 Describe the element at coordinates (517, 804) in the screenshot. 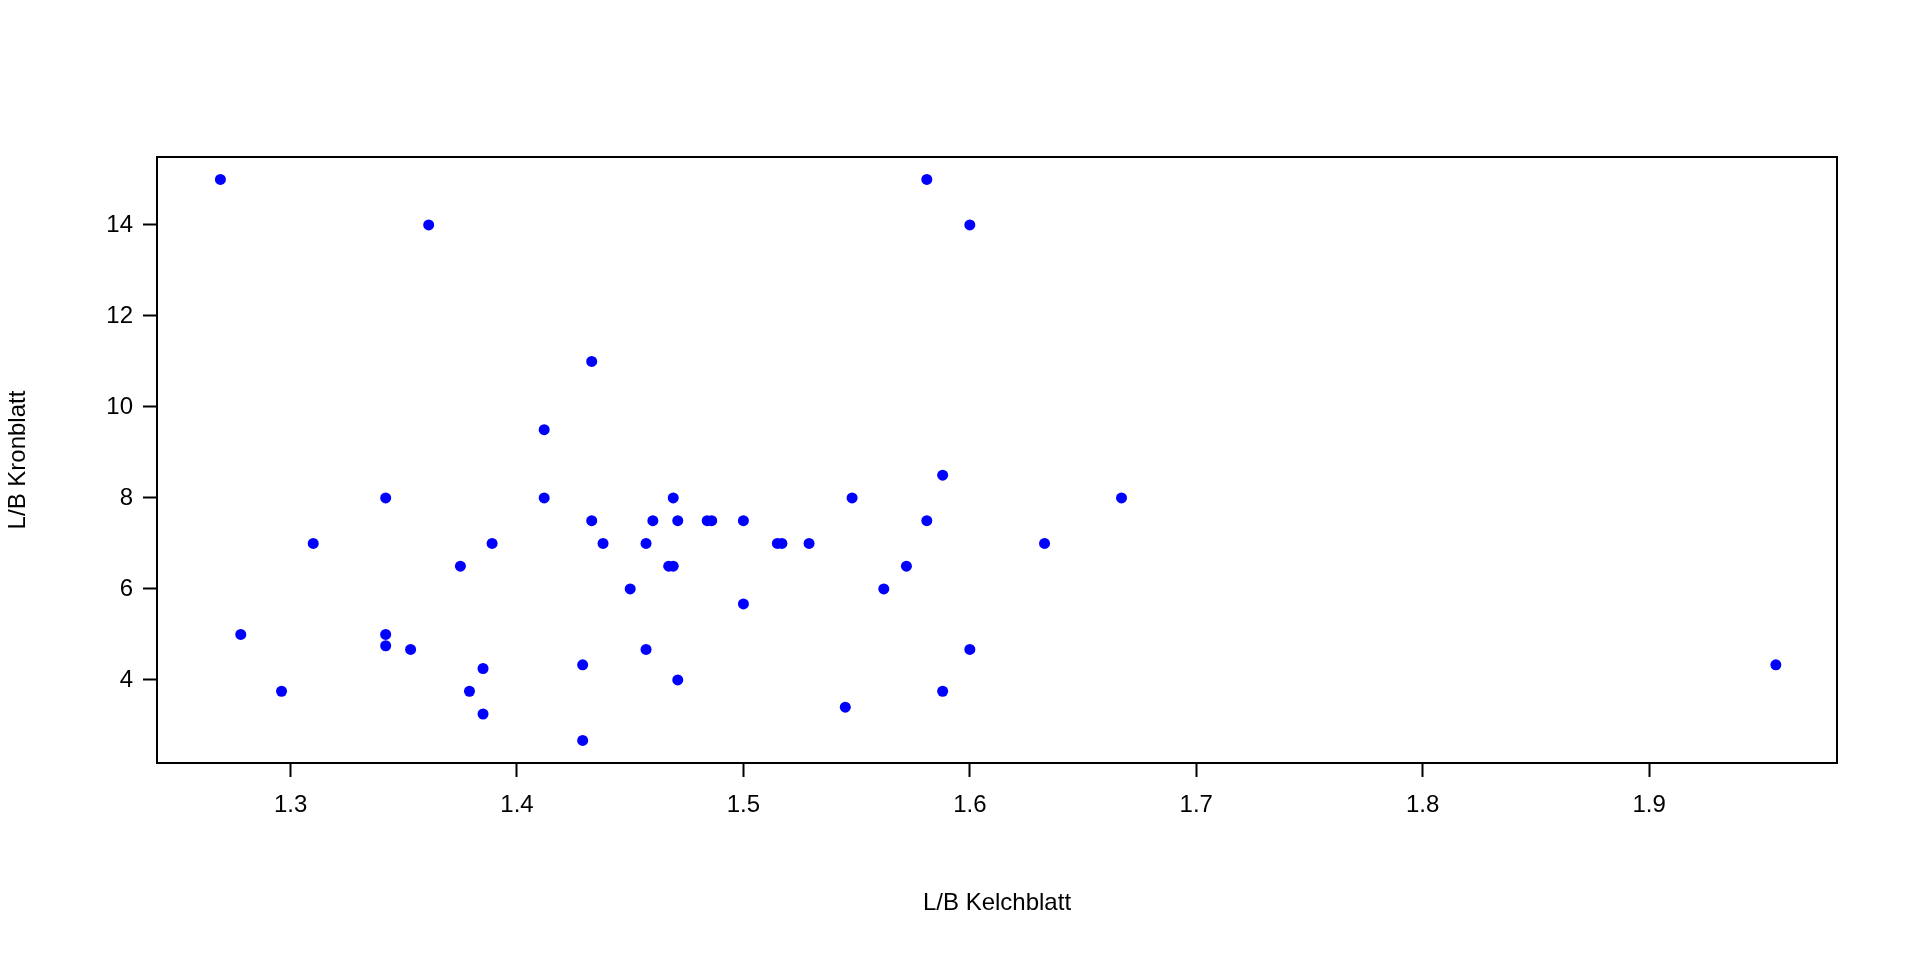

I see `x-tick-label: 1.4` at that location.